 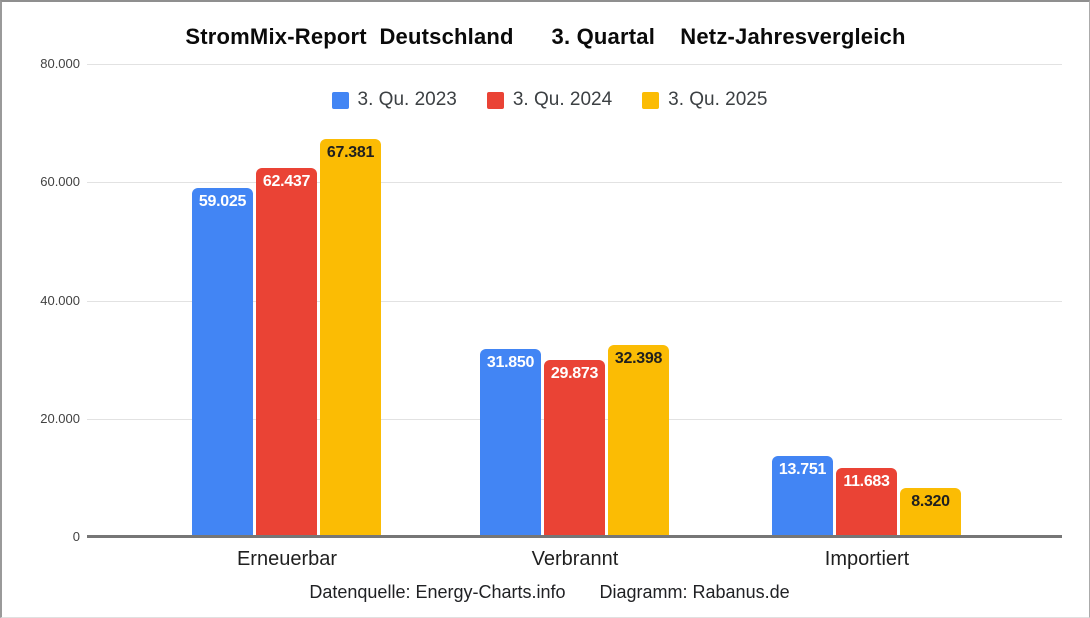 What do you see at coordinates (694, 592) in the screenshot?
I see `footer-credit: Diagramm: Rabanus.de` at bounding box center [694, 592].